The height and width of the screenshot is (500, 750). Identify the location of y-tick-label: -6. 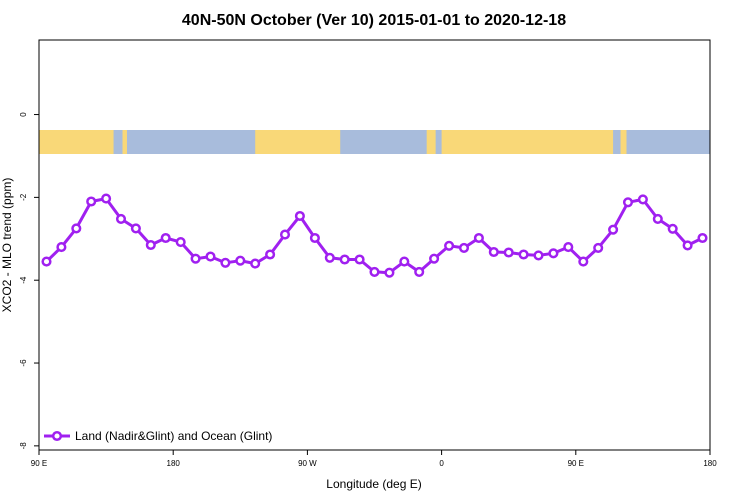
(23, 363).